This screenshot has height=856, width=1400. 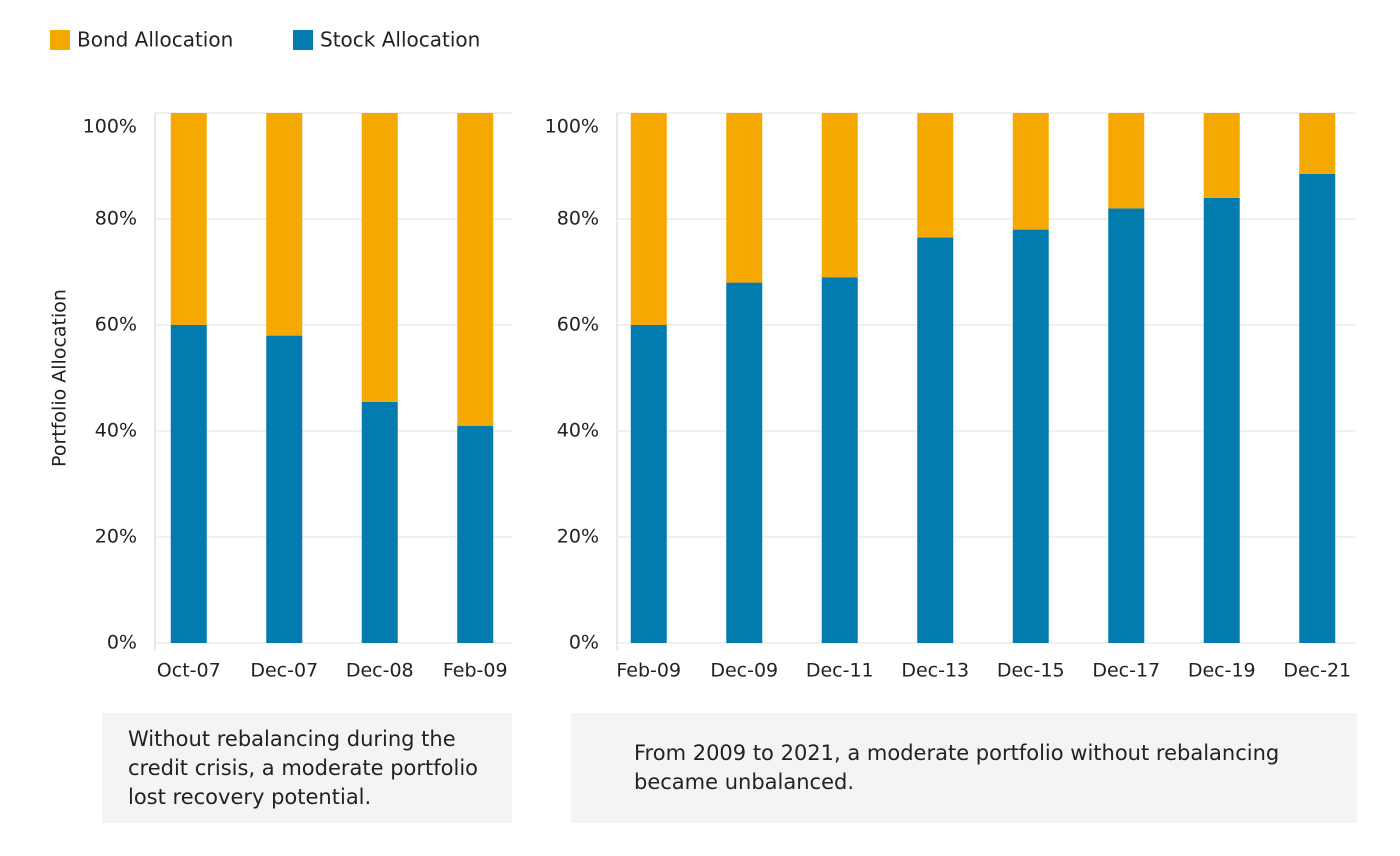 I want to click on x-tick-label: Dec-08, so click(x=380, y=671).